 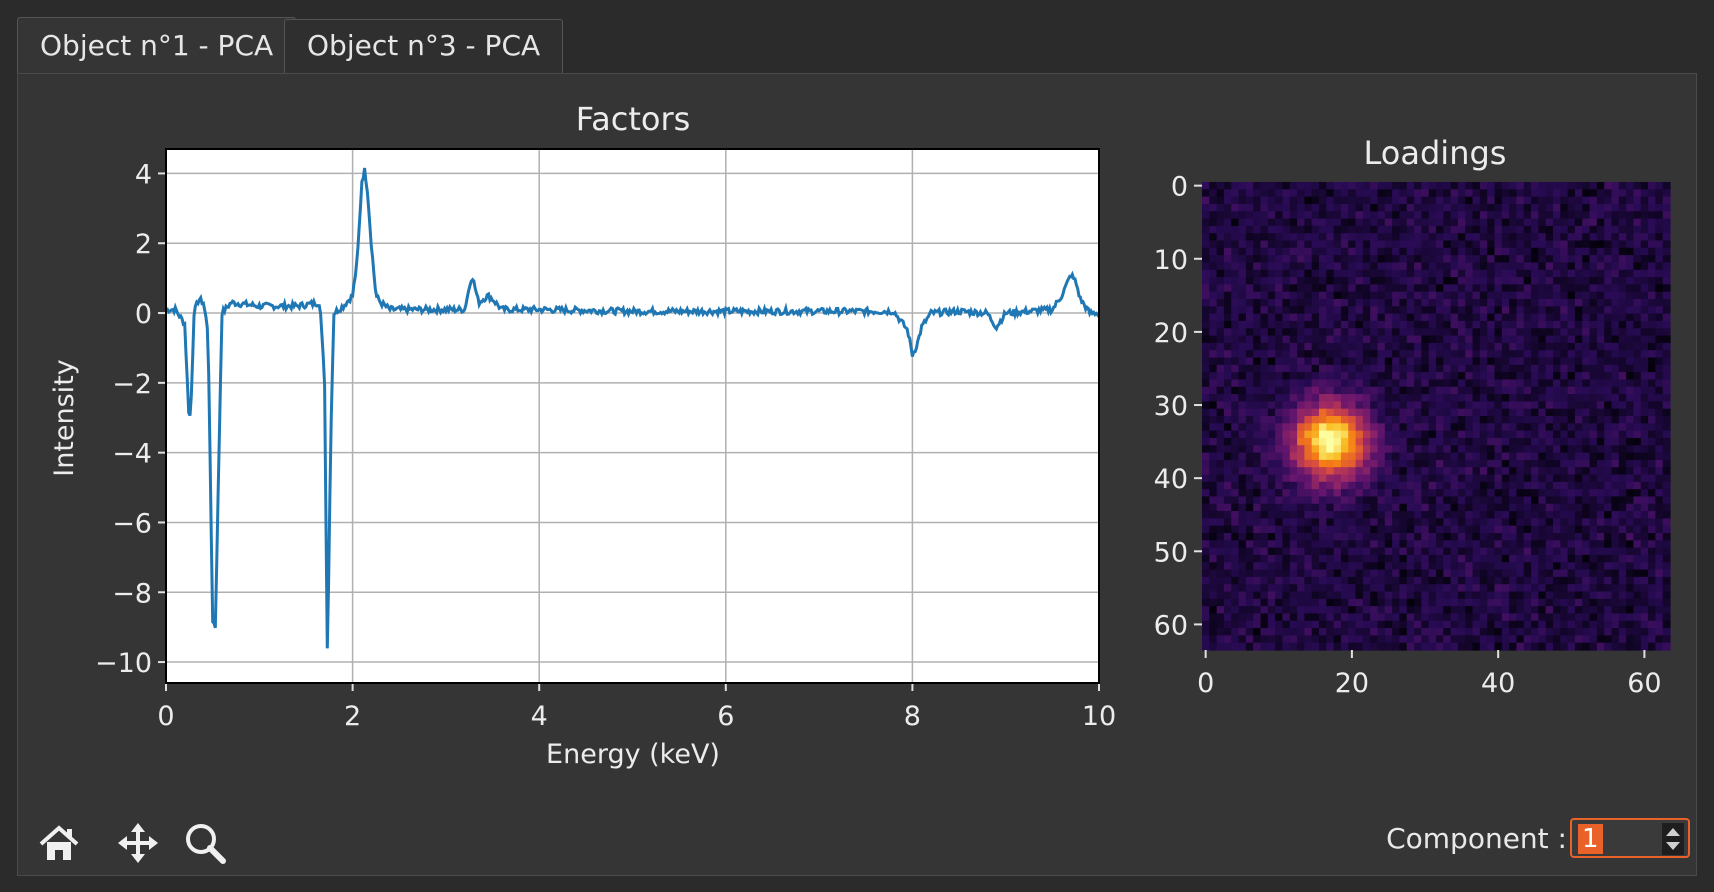 I want to click on tab-object-1-pca: Object n°1 - PCA, so click(x=157, y=45).